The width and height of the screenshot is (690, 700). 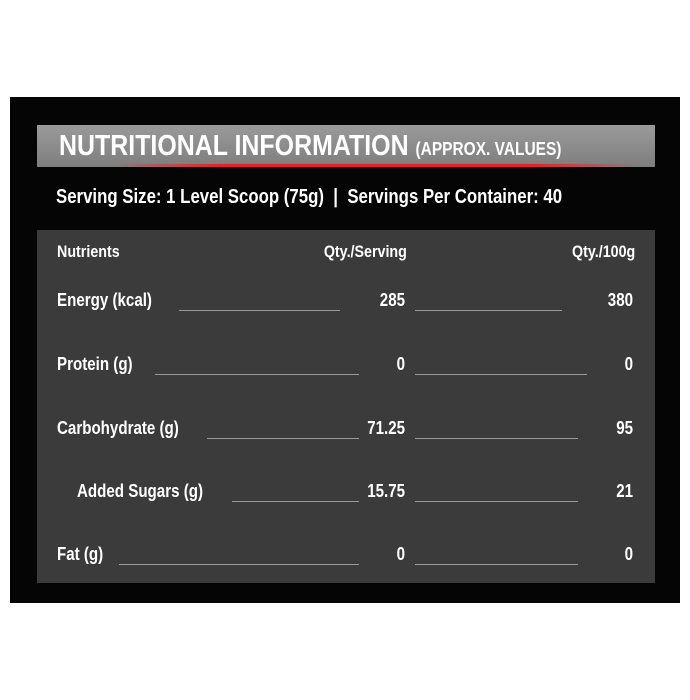 What do you see at coordinates (95, 364) in the screenshot?
I see `nutrient-name: Protein (g)` at bounding box center [95, 364].